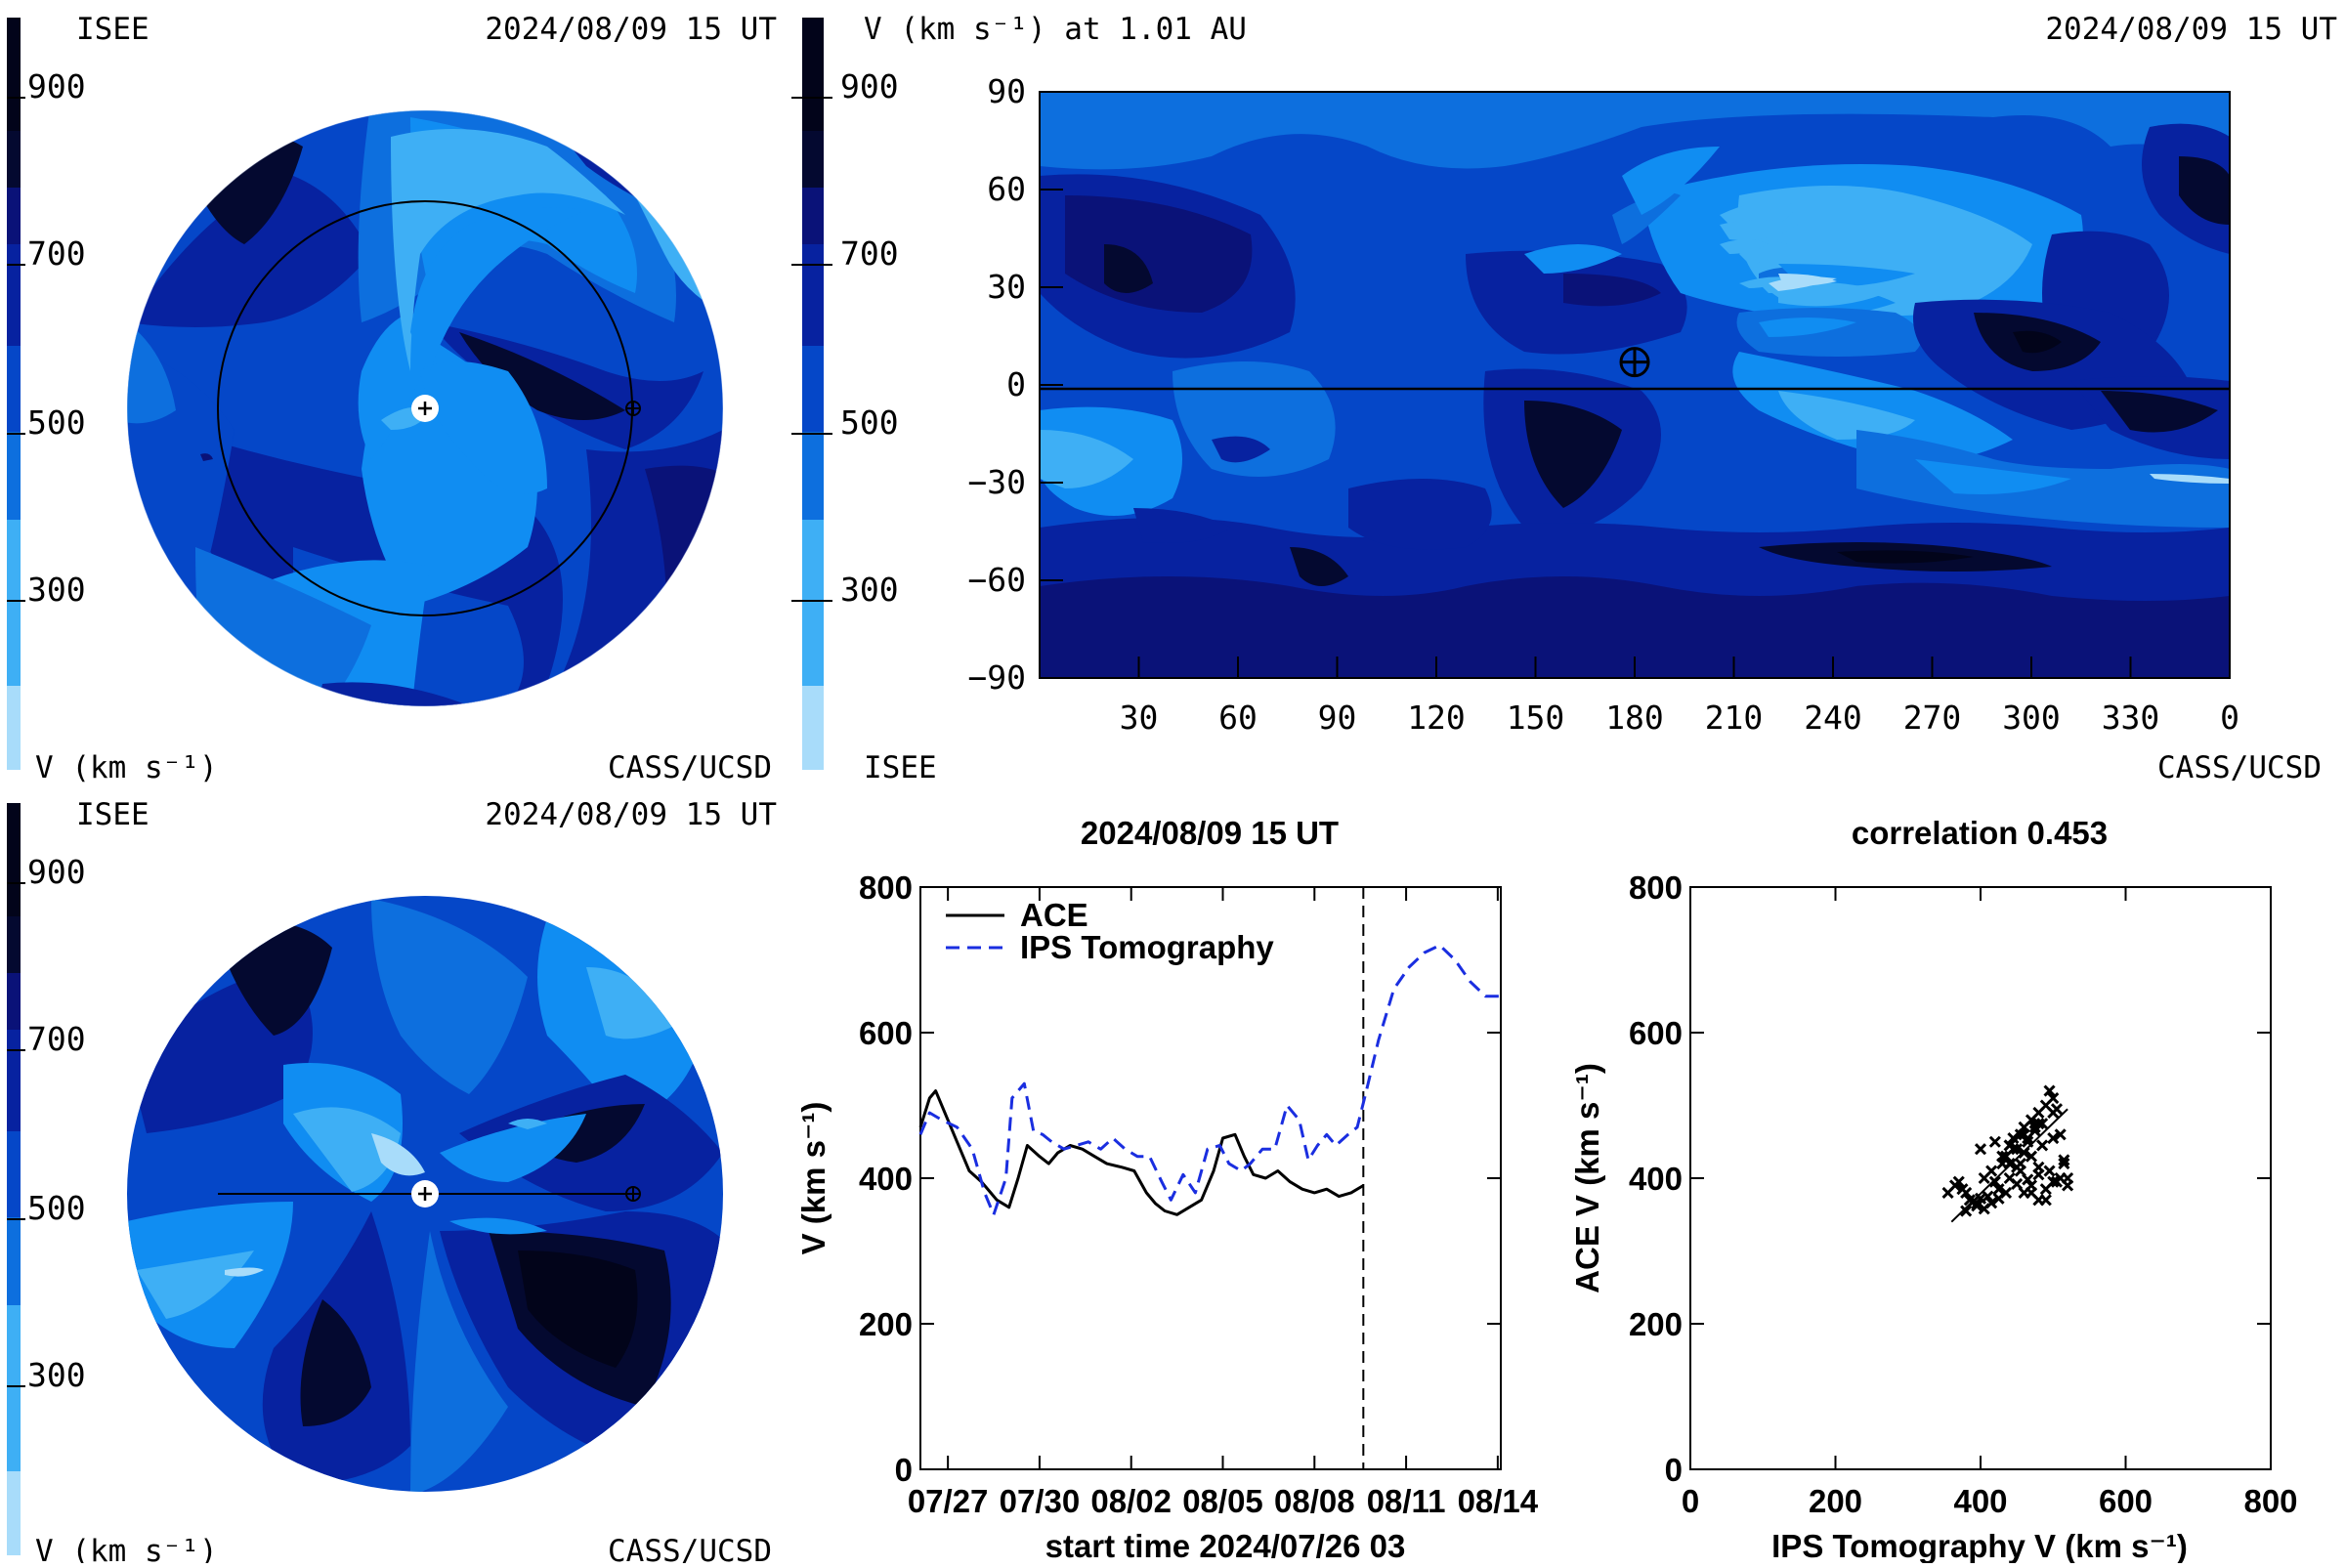  I want to click on regression-line, so click(2009, 1165).